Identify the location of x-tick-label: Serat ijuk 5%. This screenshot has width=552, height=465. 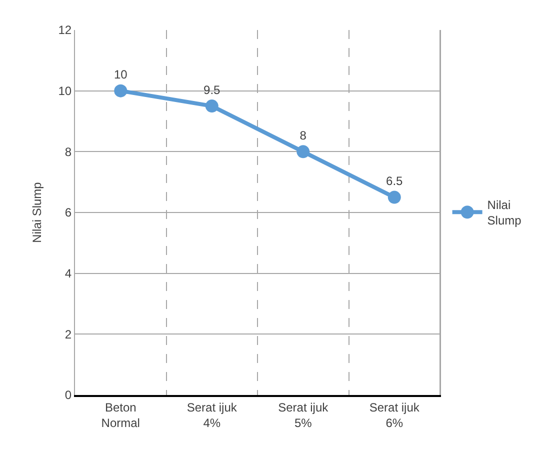
(304, 415).